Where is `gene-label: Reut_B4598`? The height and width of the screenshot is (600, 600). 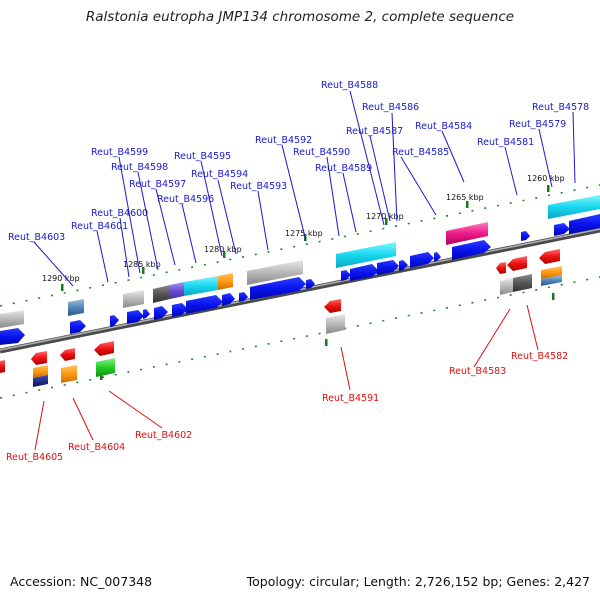 gene-label: Reut_B4598 is located at coordinates (139, 167).